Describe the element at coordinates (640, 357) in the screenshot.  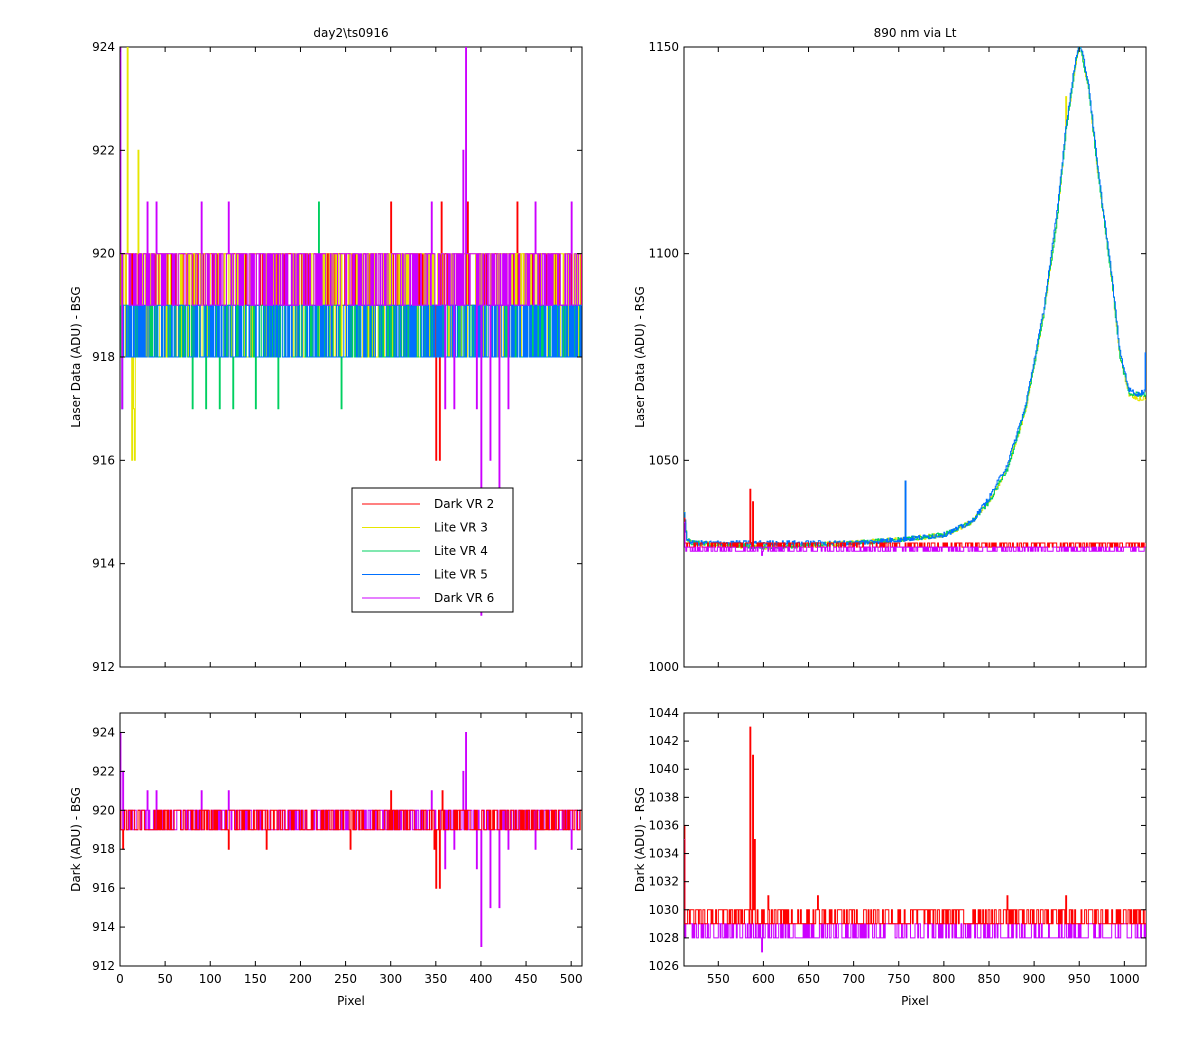
I see `y-axis-label: Laser Data (ADU) - RSG` at that location.